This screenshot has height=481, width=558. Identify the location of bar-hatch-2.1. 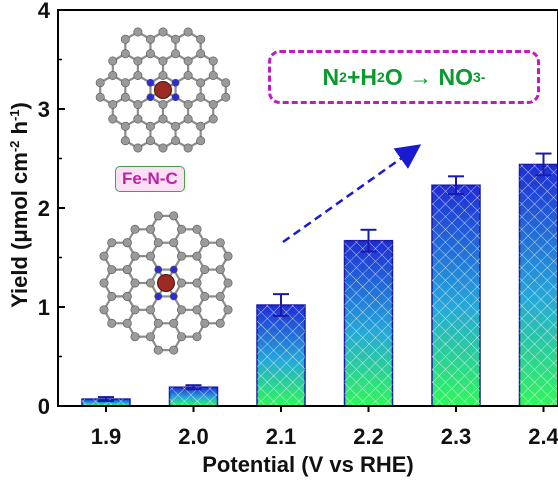
(281, 355).